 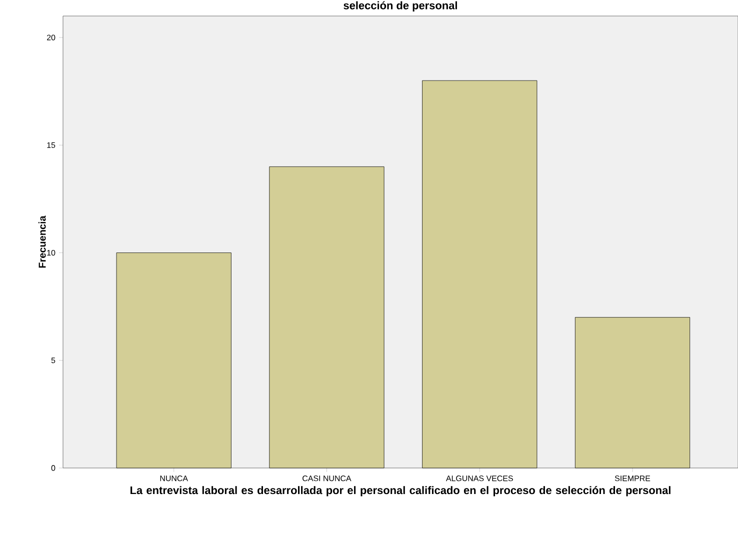 I want to click on chart-title: selección de personal, so click(x=400, y=6).